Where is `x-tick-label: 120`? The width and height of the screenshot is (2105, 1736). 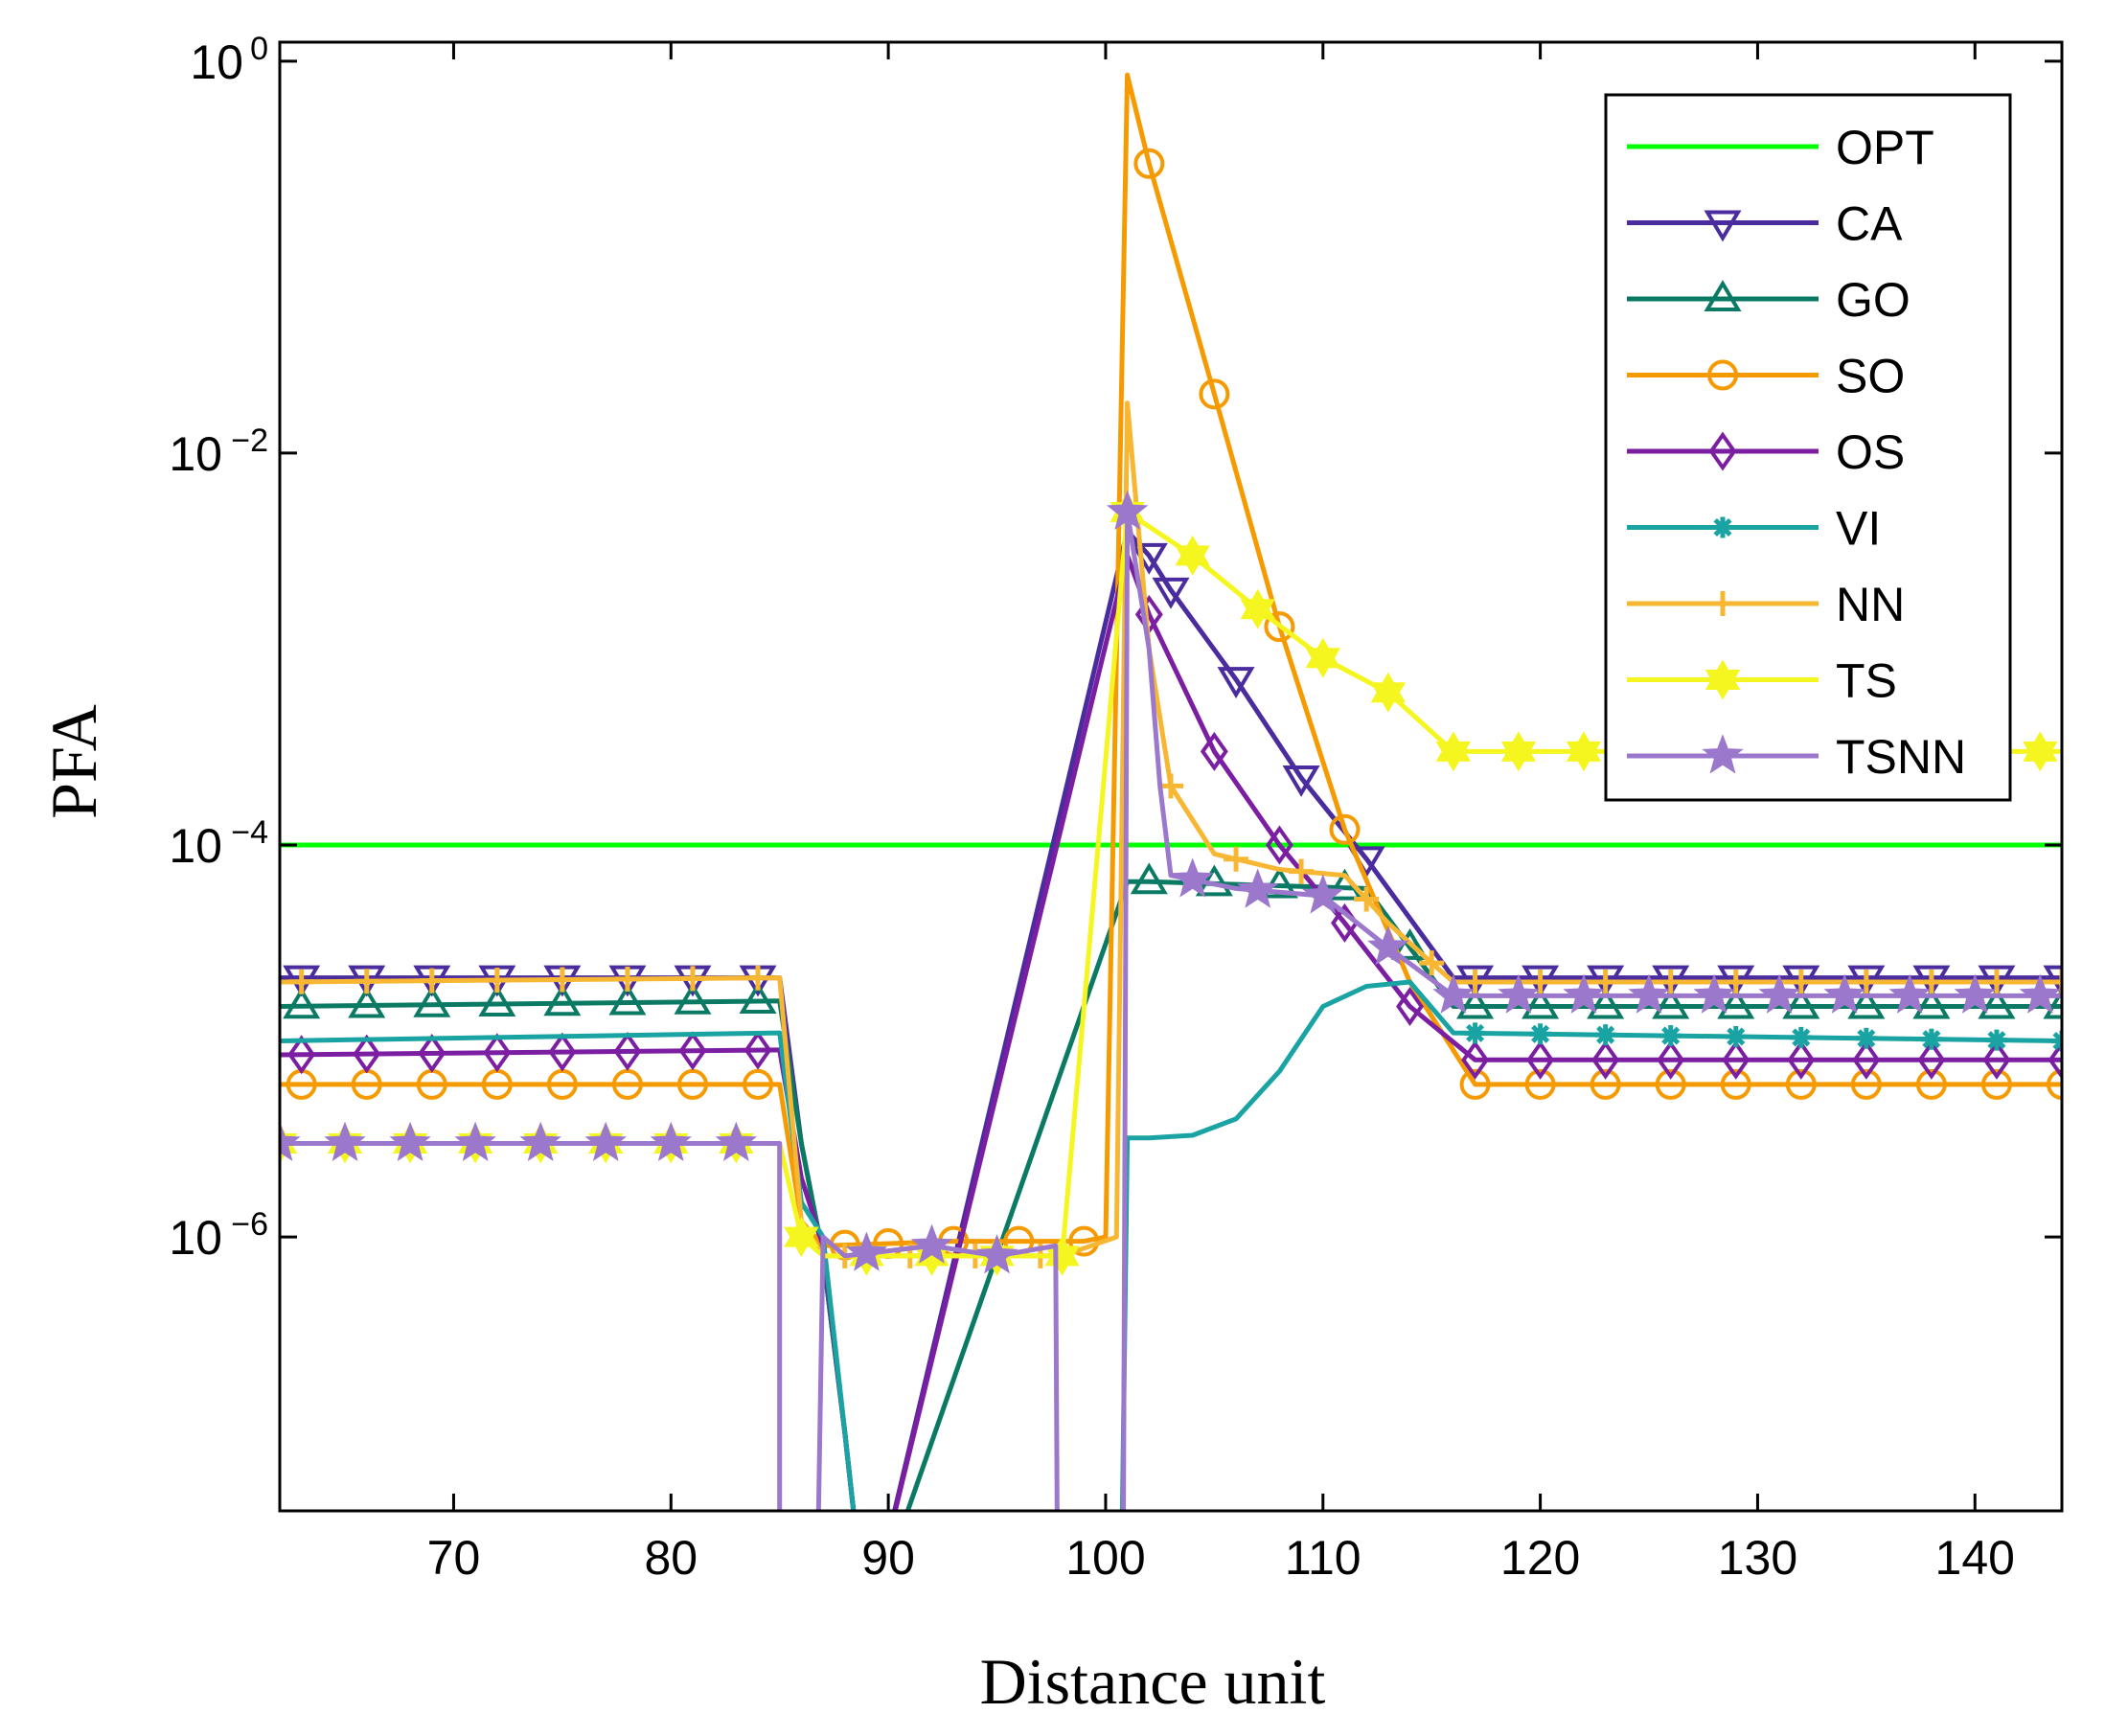 x-tick-label: 120 is located at coordinates (1540, 1558).